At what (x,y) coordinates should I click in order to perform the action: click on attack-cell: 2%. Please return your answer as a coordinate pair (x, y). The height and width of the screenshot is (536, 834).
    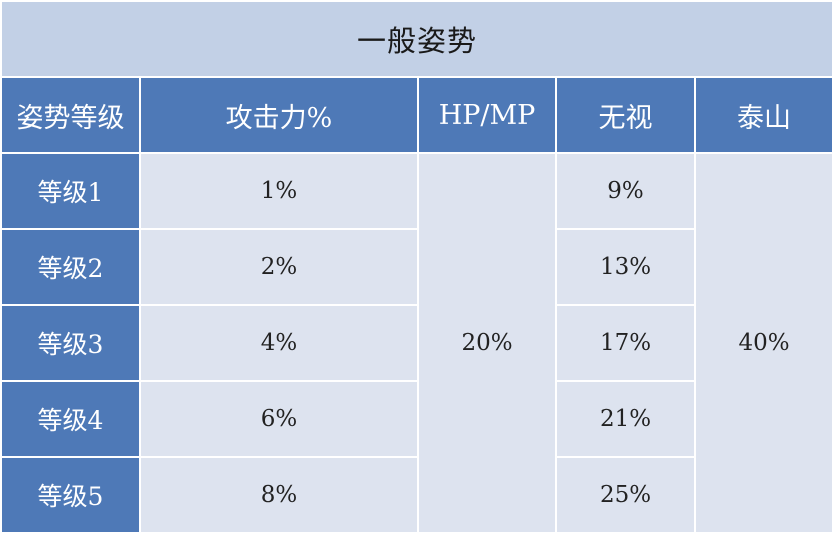
    Looking at the image, I should click on (279, 267).